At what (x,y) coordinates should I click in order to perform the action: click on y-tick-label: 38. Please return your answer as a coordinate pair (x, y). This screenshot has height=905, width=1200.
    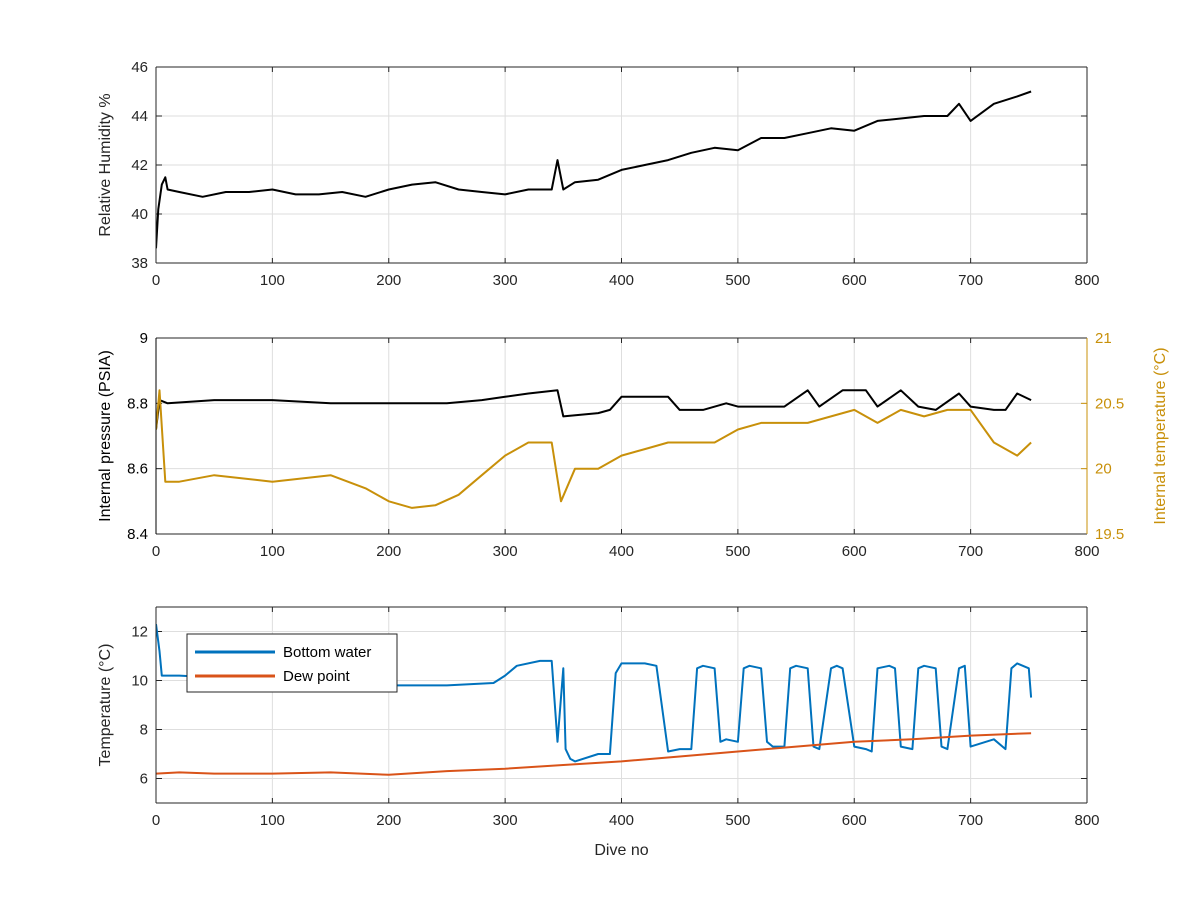
    Looking at the image, I should click on (139, 263).